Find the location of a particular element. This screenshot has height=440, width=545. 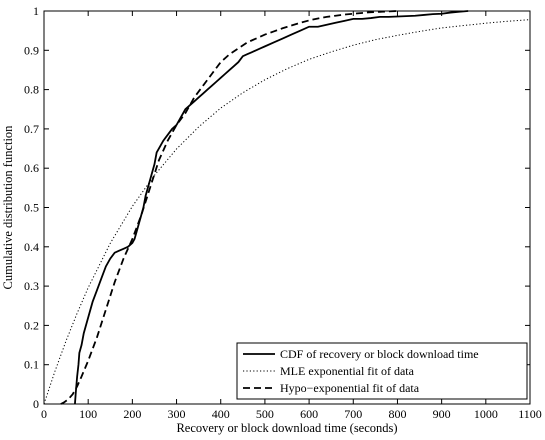

y-tick-label: 0.2 is located at coordinates (31, 325).